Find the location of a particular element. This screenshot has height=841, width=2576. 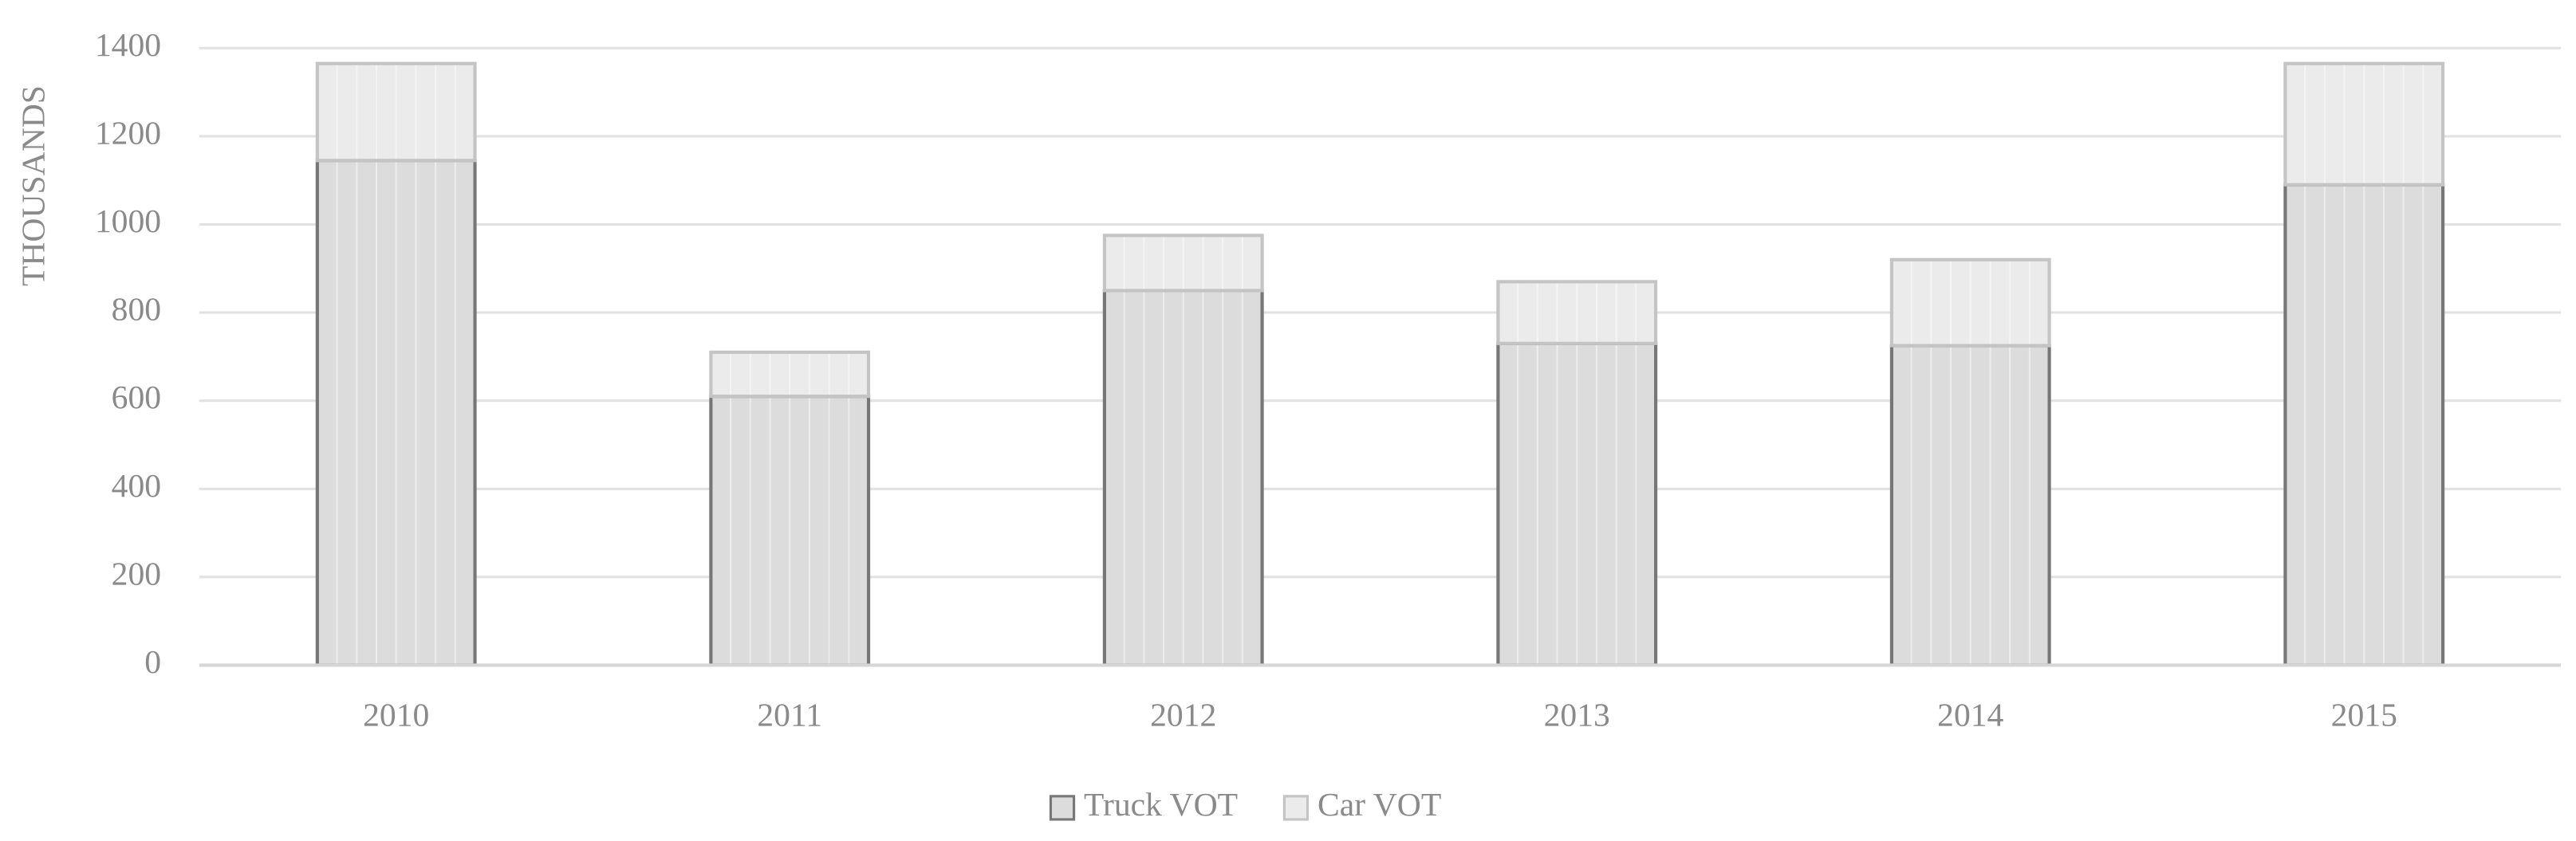

legend-label: Car VOT is located at coordinates (1379, 805).